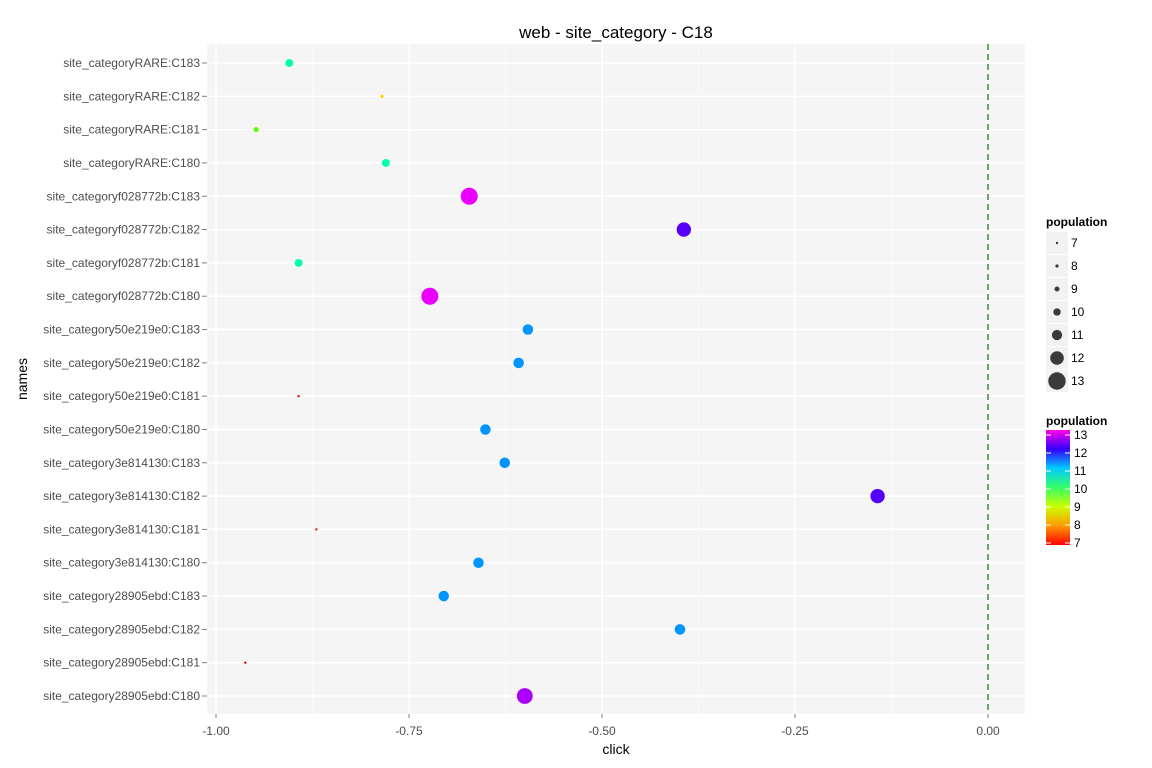 Image resolution: width=1152 pixels, height=768 pixels. I want to click on x-axis-label: click, so click(616, 749).